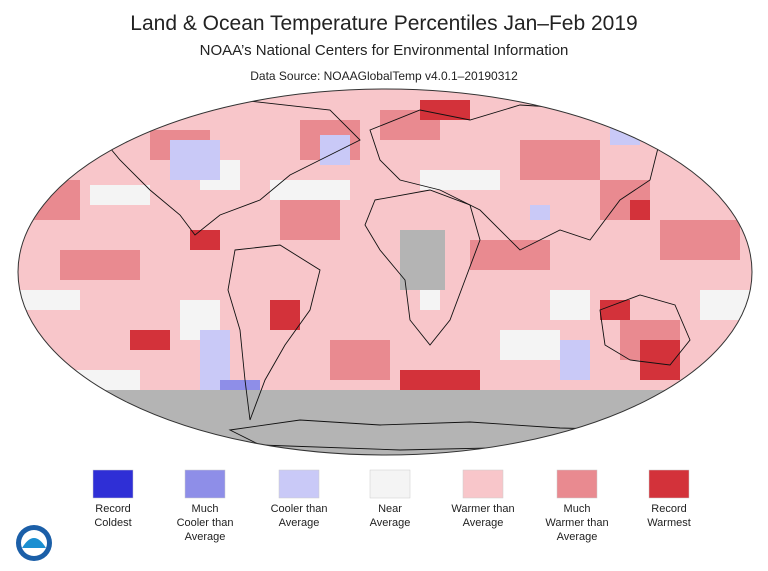  I want to click on legend-label: Near, so click(390, 509).